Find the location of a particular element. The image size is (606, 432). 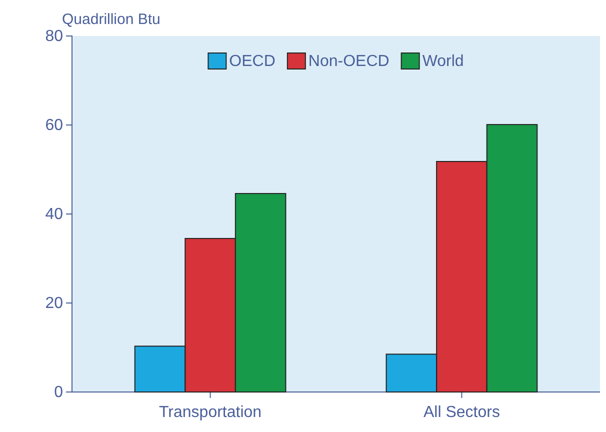

legend-label: OECD is located at coordinates (252, 61).